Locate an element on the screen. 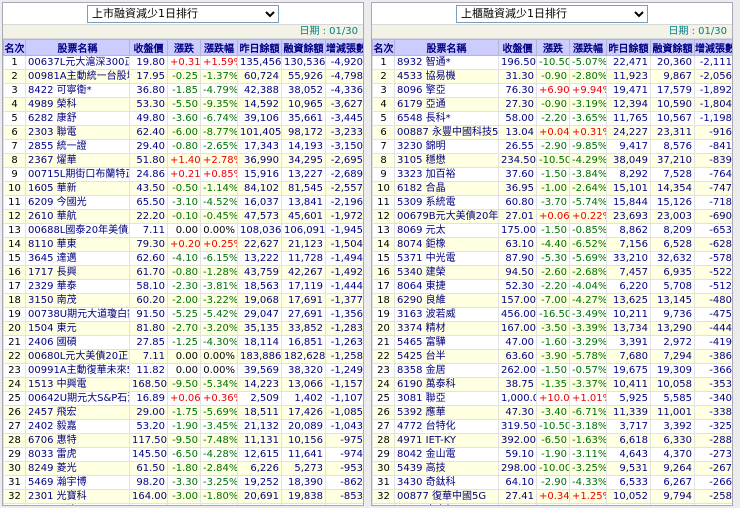  change-cell: +0.20 is located at coordinates (184, 244).